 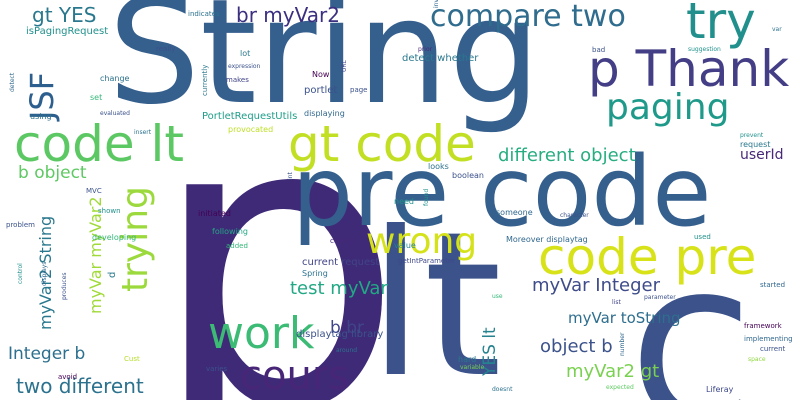 I want to click on word: var, so click(x=777, y=29).